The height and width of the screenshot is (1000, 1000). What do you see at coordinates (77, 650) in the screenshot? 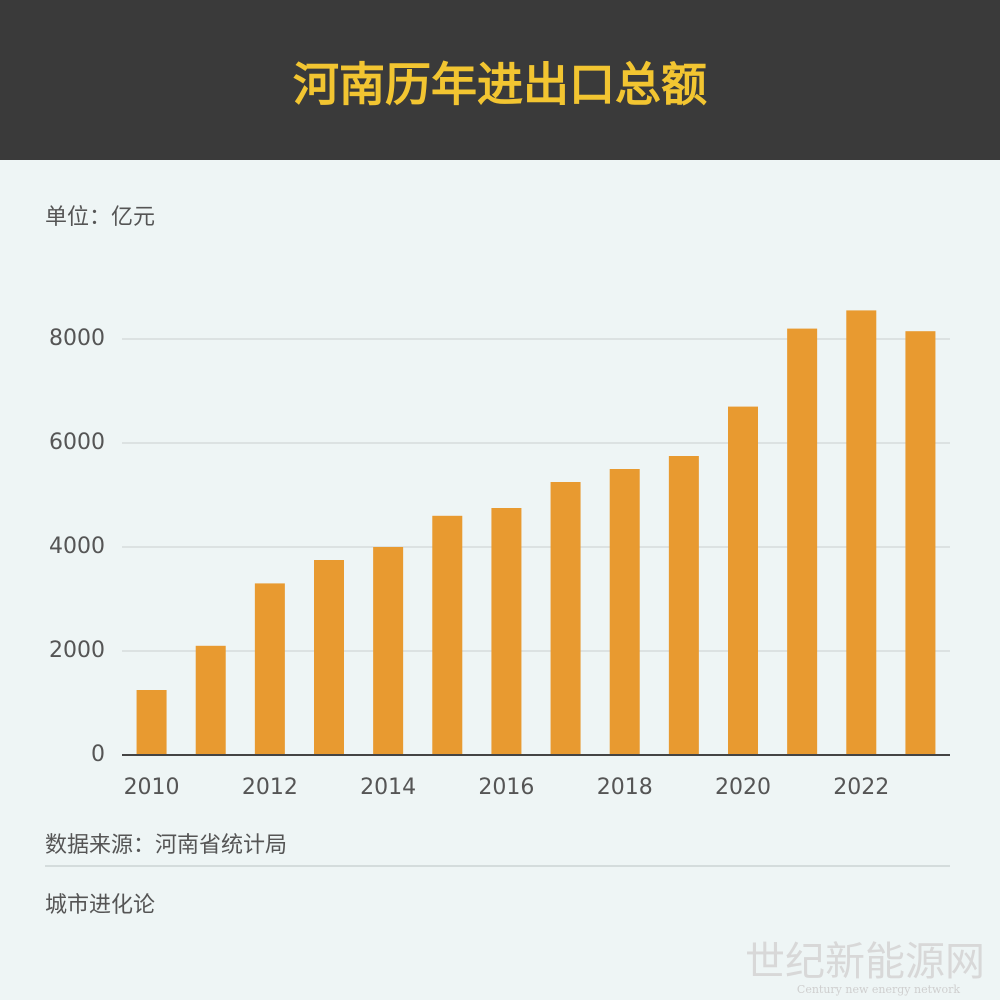
I see `y-tick-label: 2000` at bounding box center [77, 650].